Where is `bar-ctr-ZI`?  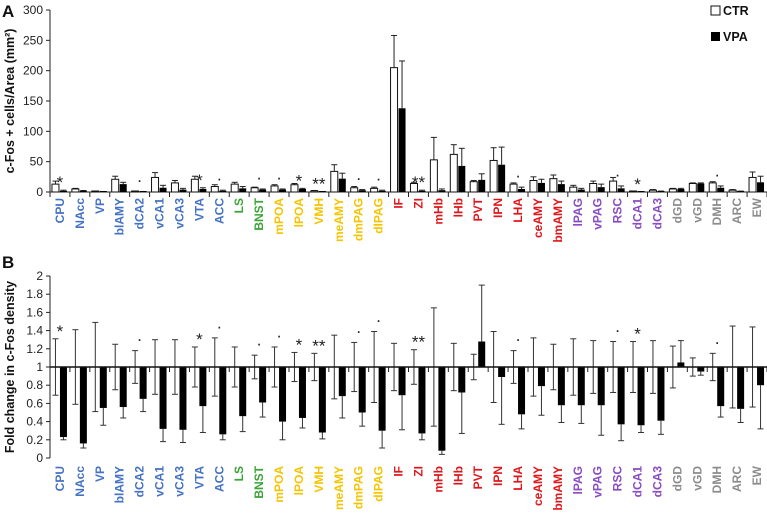 bar-ctr-ZI is located at coordinates (413, 188).